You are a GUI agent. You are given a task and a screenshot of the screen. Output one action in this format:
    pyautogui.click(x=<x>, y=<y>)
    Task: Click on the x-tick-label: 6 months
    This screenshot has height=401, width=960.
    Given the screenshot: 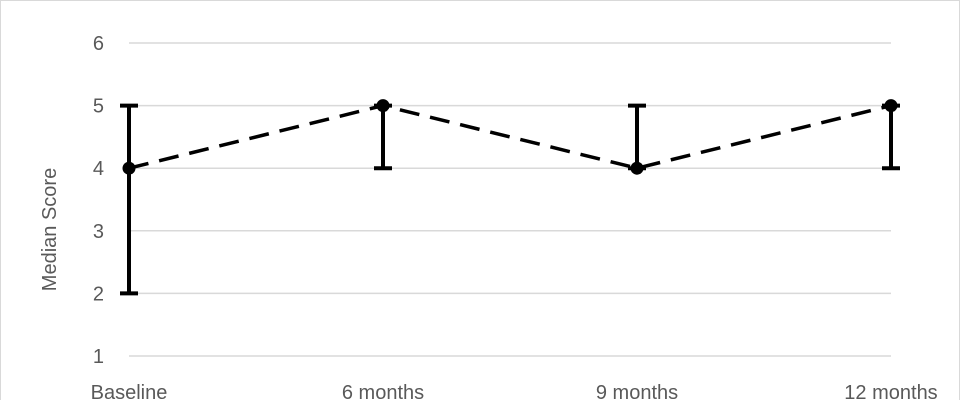 What is the action you would take?
    pyautogui.click(x=383, y=391)
    